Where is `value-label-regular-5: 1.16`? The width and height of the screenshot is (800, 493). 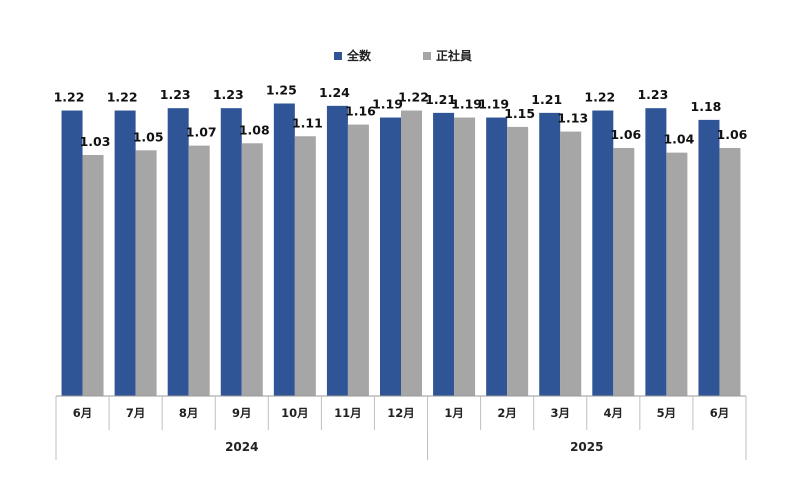 value-label-regular-5: 1.16 is located at coordinates (360, 111).